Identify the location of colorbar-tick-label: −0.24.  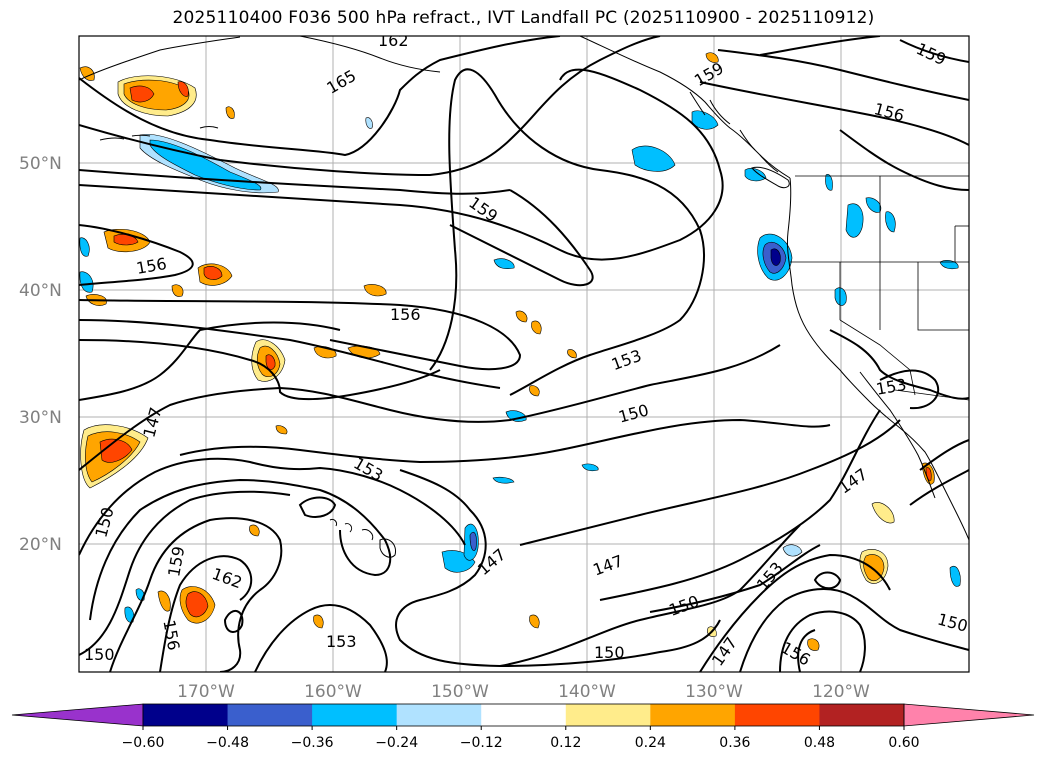
(396, 743).